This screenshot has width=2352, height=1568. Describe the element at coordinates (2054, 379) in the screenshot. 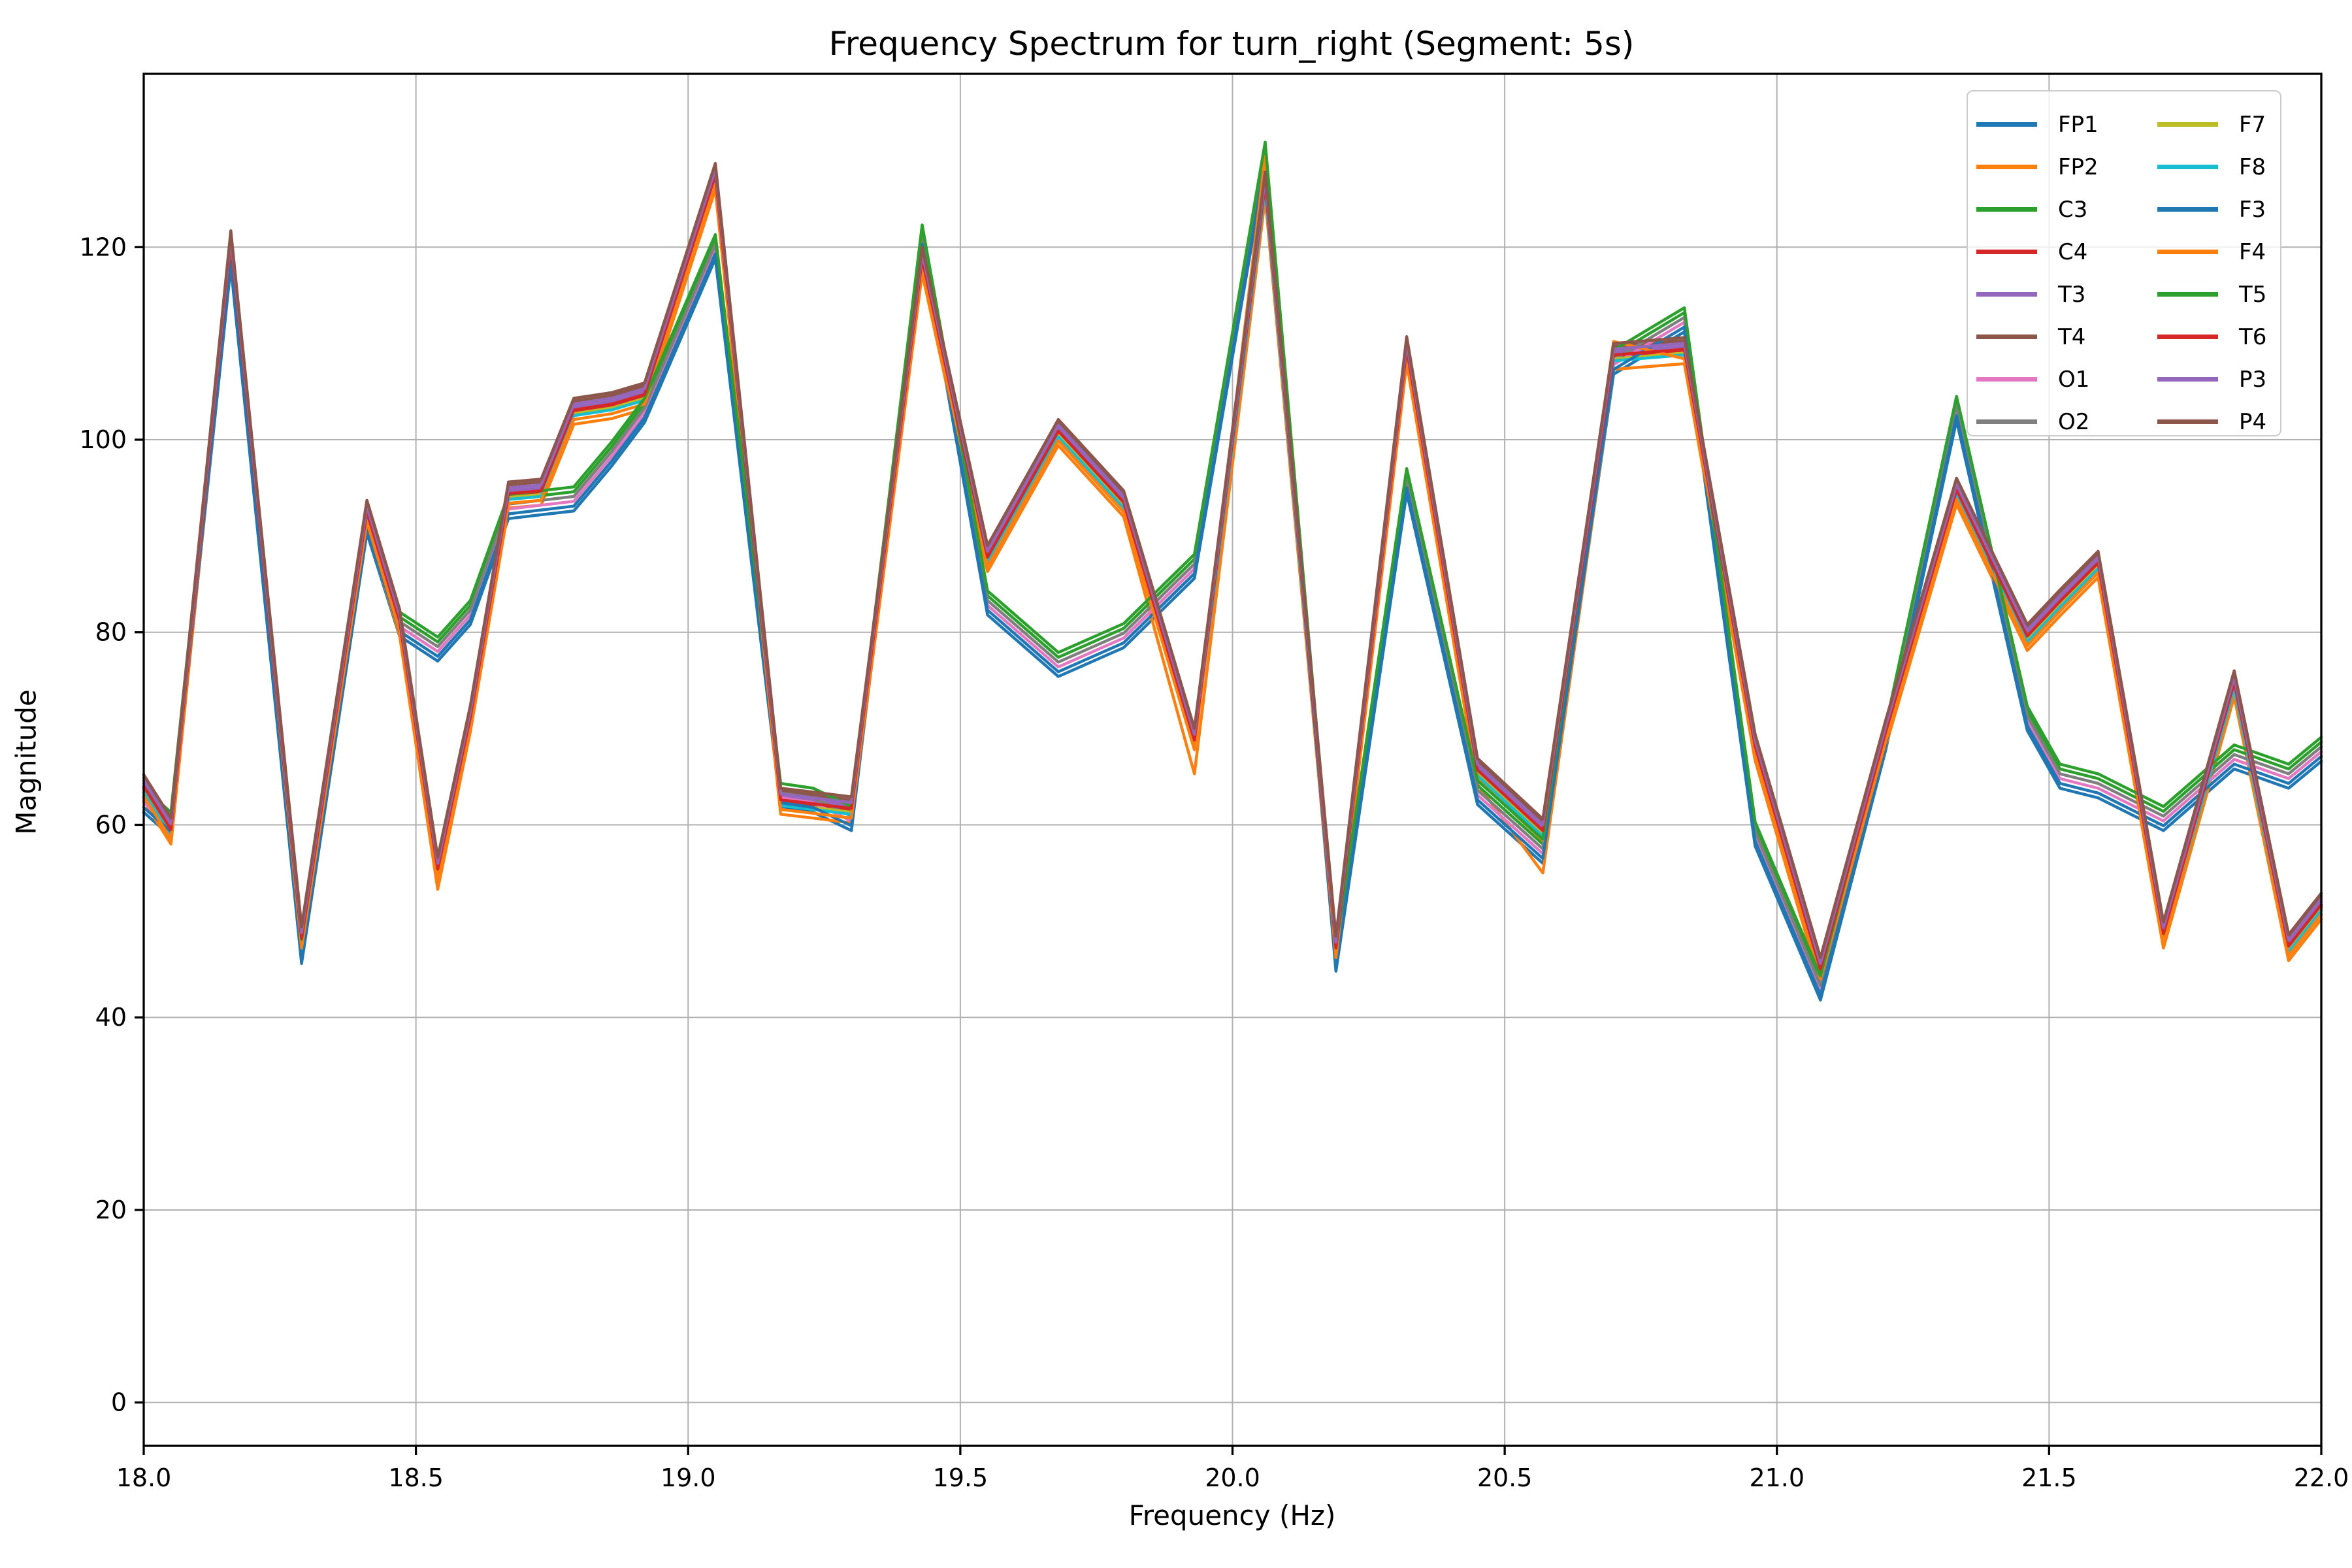

I see `legend-item-O1: O1` at that location.